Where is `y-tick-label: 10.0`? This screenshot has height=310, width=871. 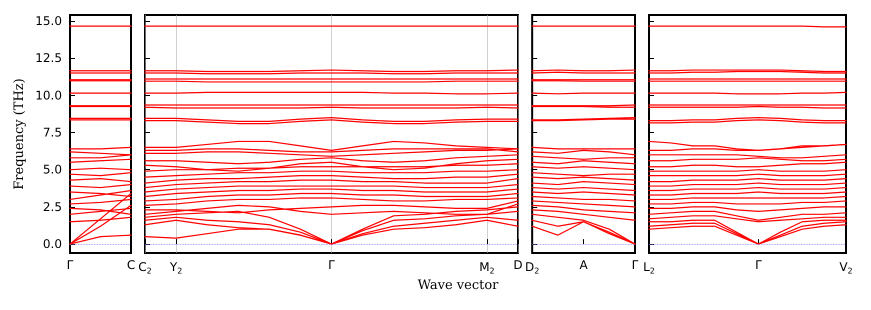
y-tick-label: 10.0 is located at coordinates (48, 95).